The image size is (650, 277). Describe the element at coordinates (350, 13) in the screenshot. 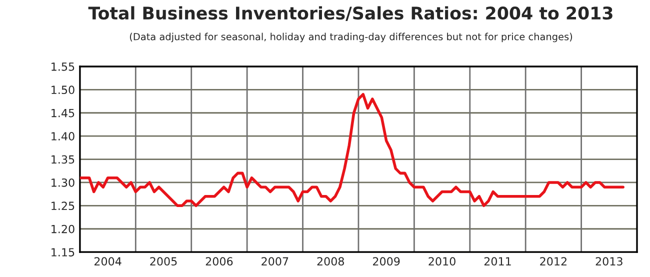

I see `chart-title: Total Business Inventories/Sales Ratios: 2004 to 2013` at that location.